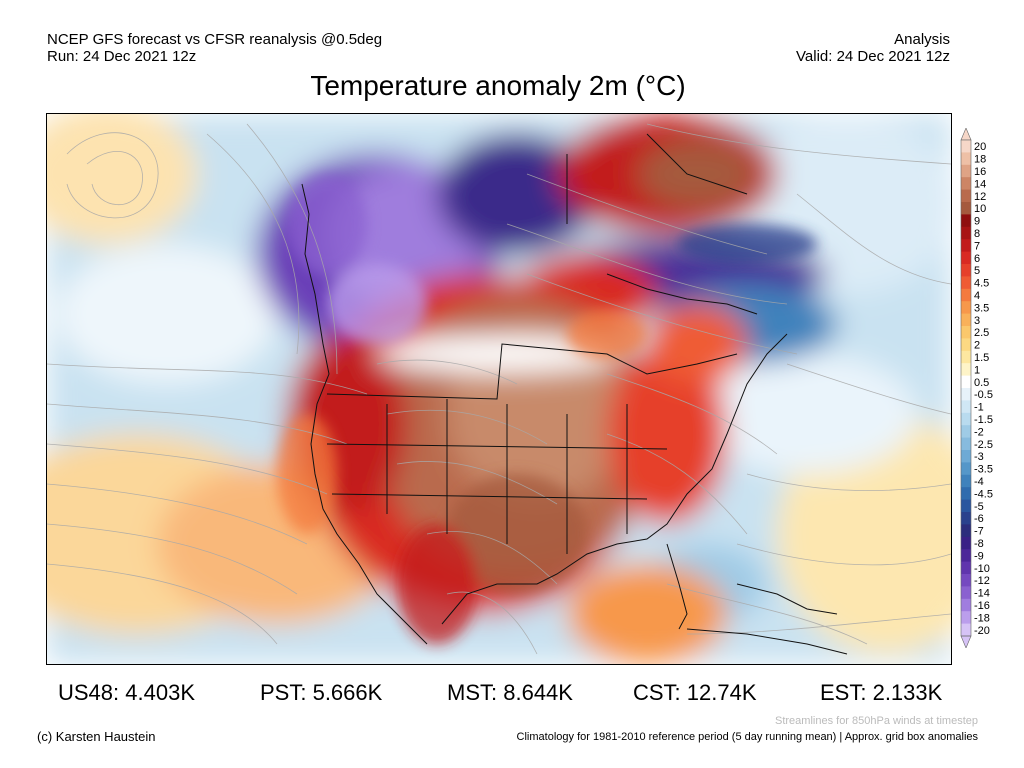  What do you see at coordinates (977, 321) in the screenshot?
I see `colorbar-label: 3` at bounding box center [977, 321].